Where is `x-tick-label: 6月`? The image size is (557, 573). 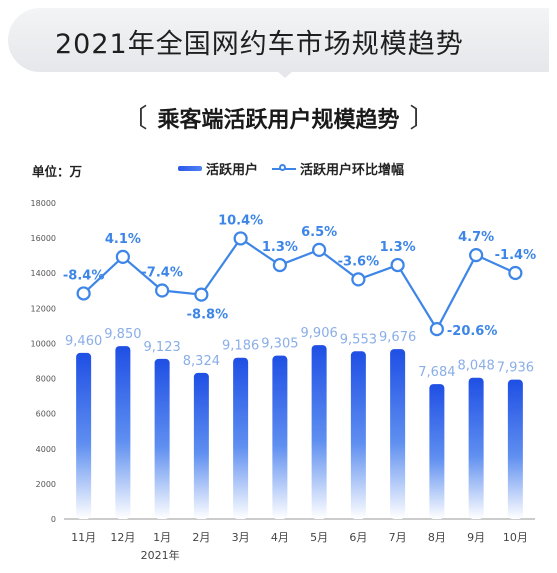 x-tick-label: 6月 is located at coordinates (358, 537).